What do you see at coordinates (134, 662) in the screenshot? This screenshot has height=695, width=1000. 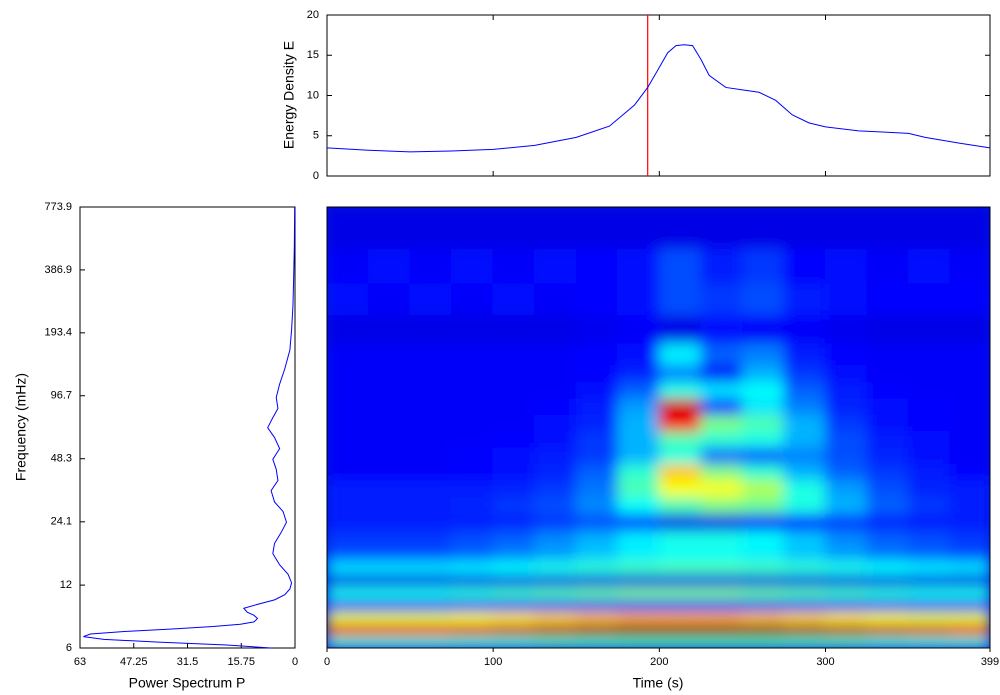 I see `x-tick-label: 47.25` at bounding box center [134, 662].